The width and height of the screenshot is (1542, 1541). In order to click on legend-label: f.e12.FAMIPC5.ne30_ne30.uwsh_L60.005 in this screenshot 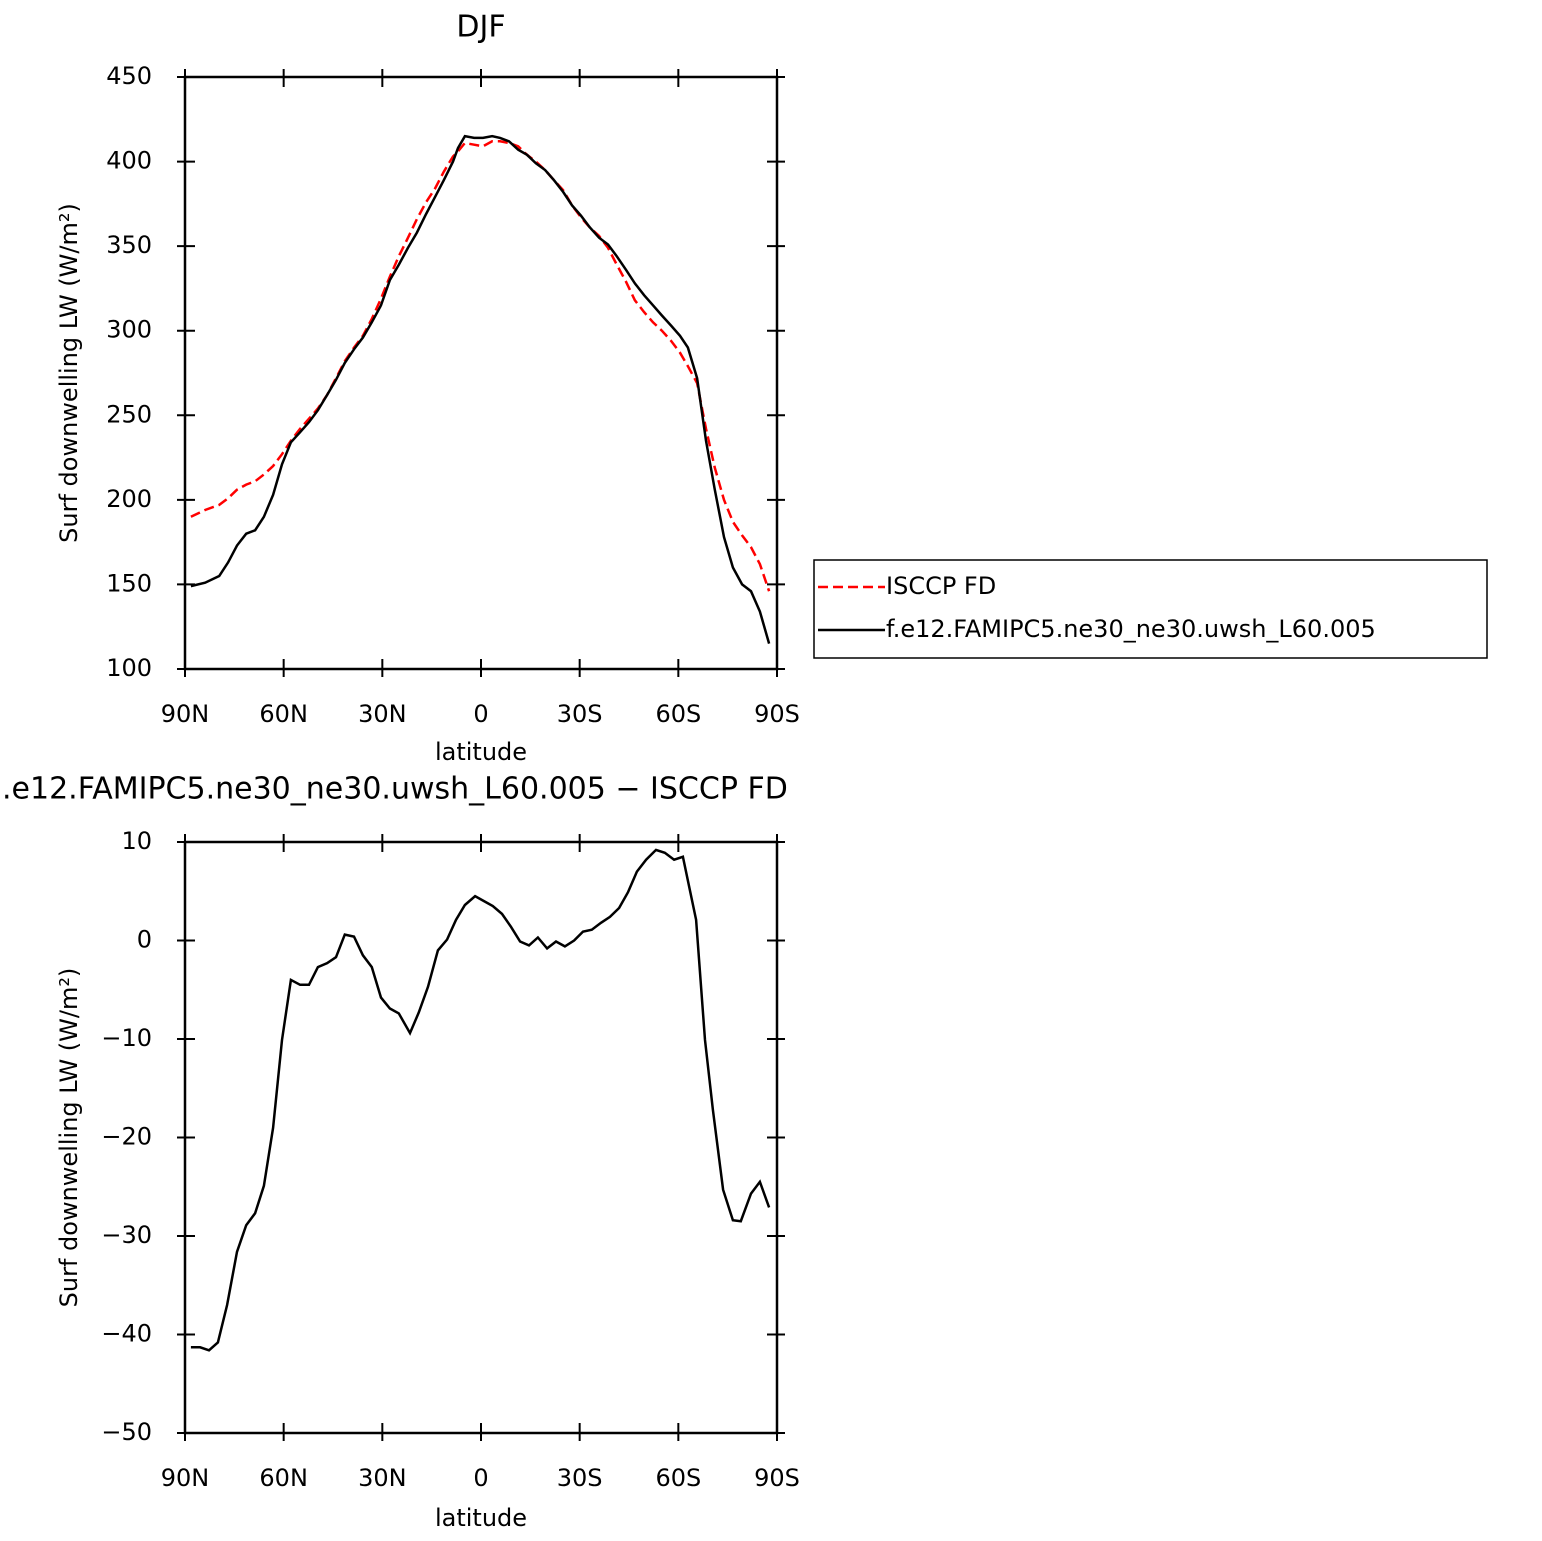, I will do `click(1131, 629)`.